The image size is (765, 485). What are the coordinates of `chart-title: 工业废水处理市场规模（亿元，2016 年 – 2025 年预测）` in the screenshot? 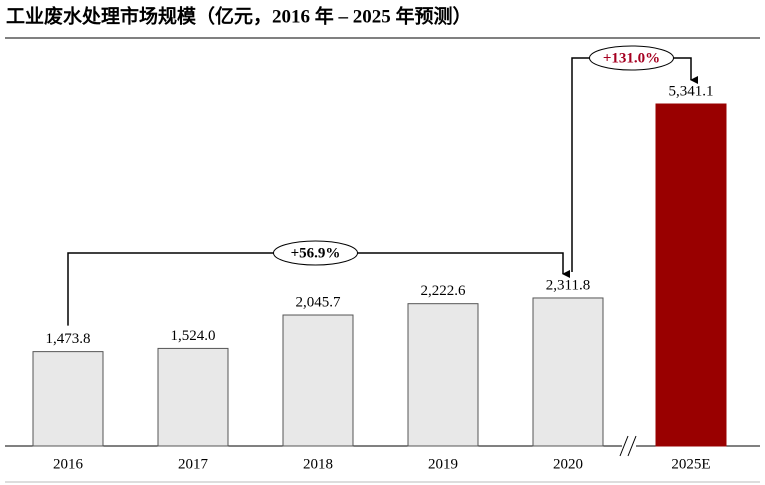 It's located at (239, 15).